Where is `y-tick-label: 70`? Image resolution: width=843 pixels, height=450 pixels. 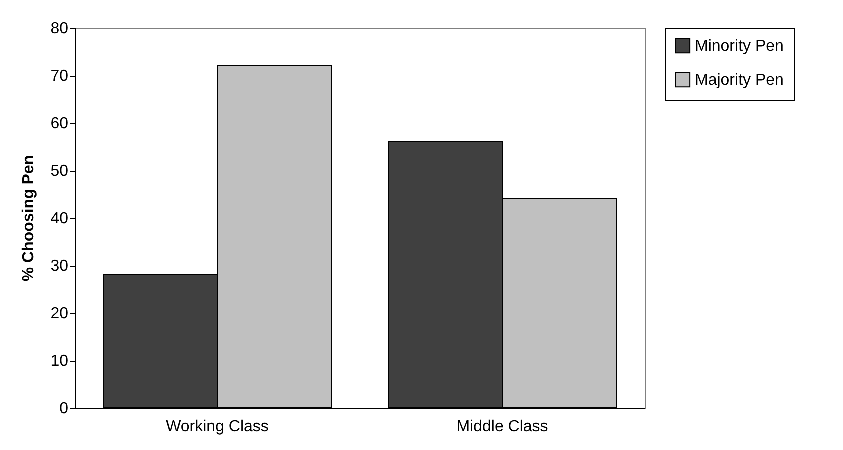
y-tick-label: 70 is located at coordinates (59, 76).